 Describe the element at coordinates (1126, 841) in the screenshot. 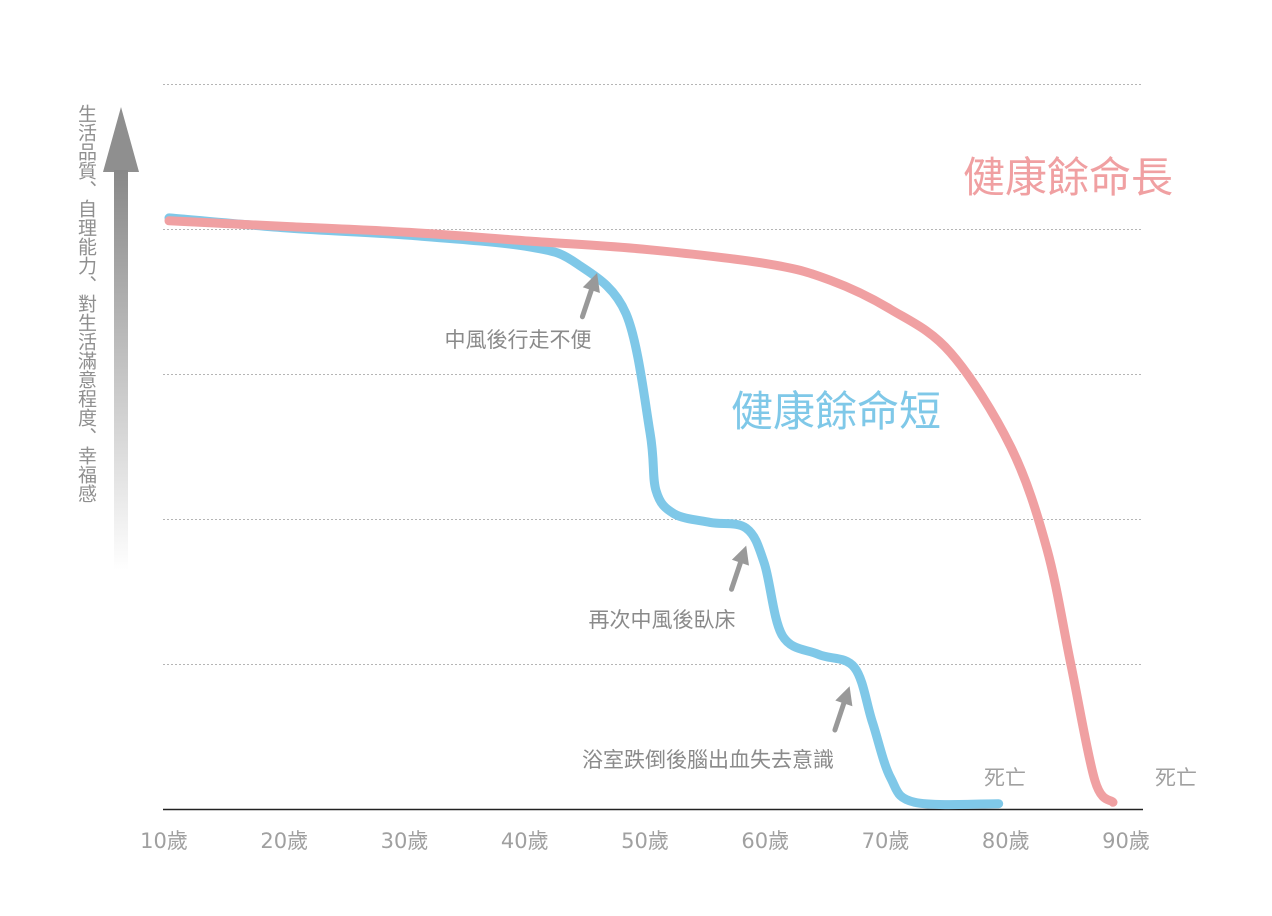

I see `x-tick-label: 90歲` at that location.